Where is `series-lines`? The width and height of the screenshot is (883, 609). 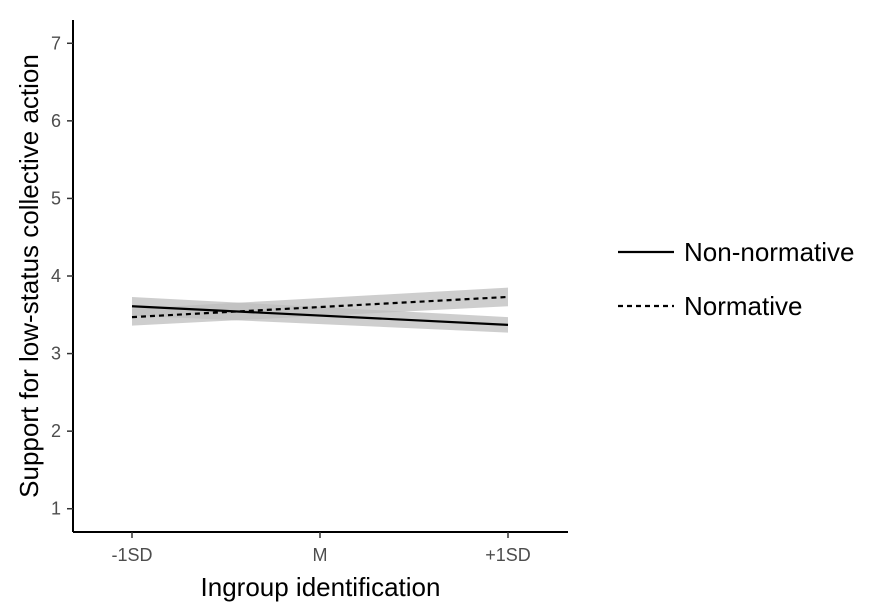 series-lines is located at coordinates (320, 310).